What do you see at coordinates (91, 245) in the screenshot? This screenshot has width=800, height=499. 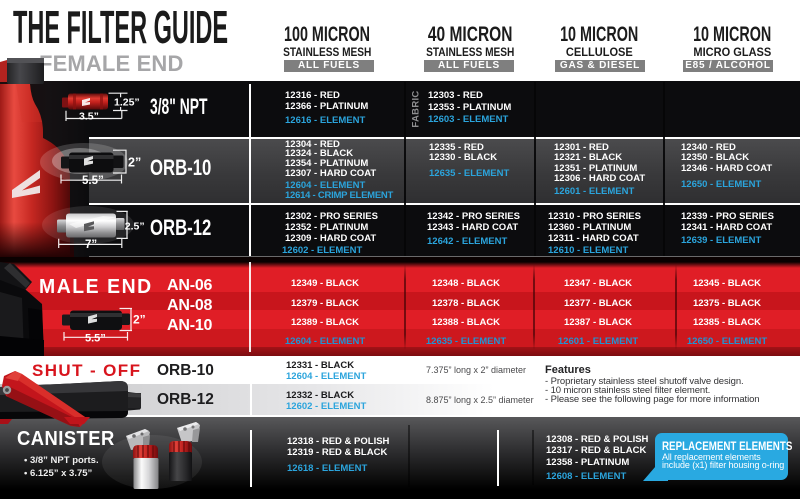 I see `svg-text: 7”` at bounding box center [91, 245].